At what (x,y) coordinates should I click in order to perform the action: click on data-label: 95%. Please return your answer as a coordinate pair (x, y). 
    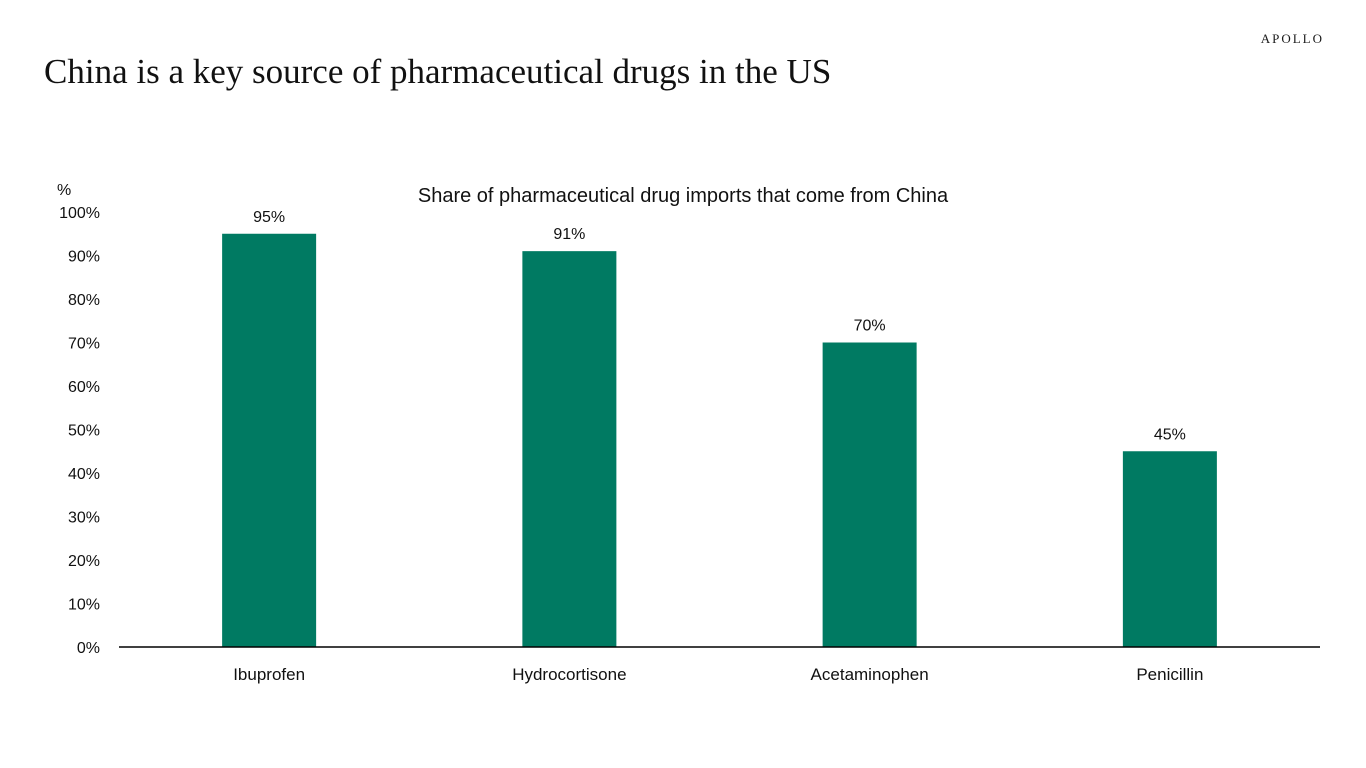
    Looking at the image, I should click on (269, 217).